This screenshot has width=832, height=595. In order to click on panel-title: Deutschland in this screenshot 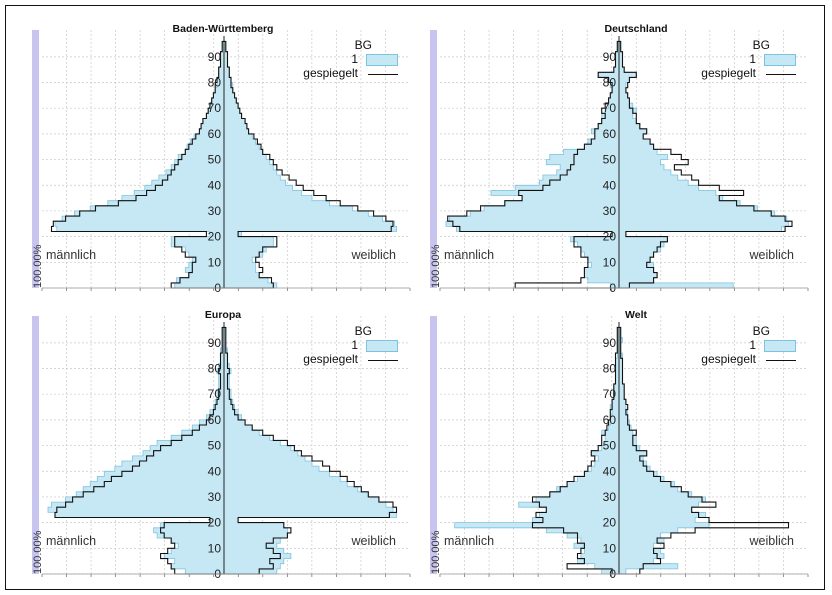, I will do `click(636, 29)`.